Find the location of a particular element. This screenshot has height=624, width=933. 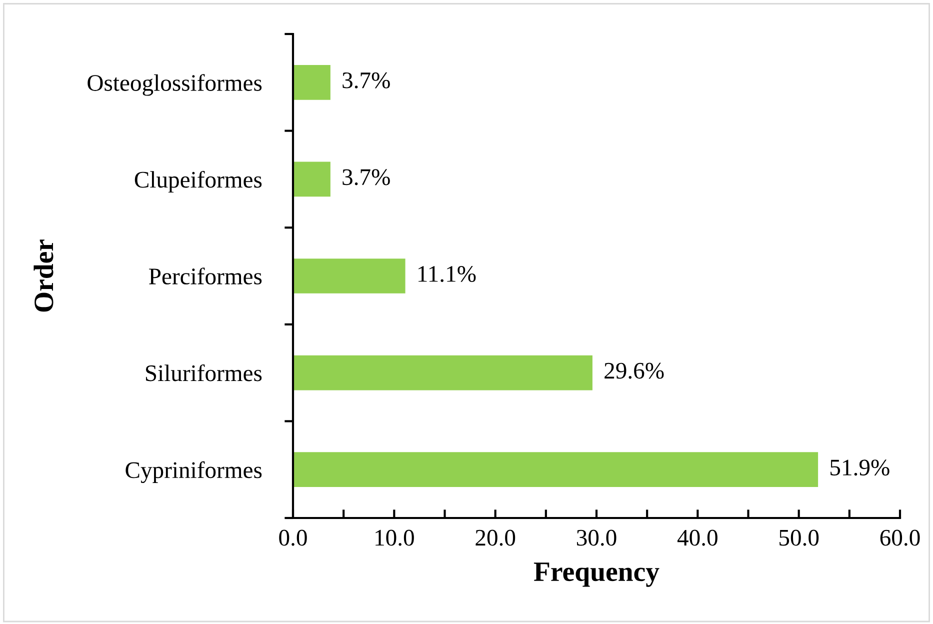

x-tick-label: 20.0 is located at coordinates (496, 538).